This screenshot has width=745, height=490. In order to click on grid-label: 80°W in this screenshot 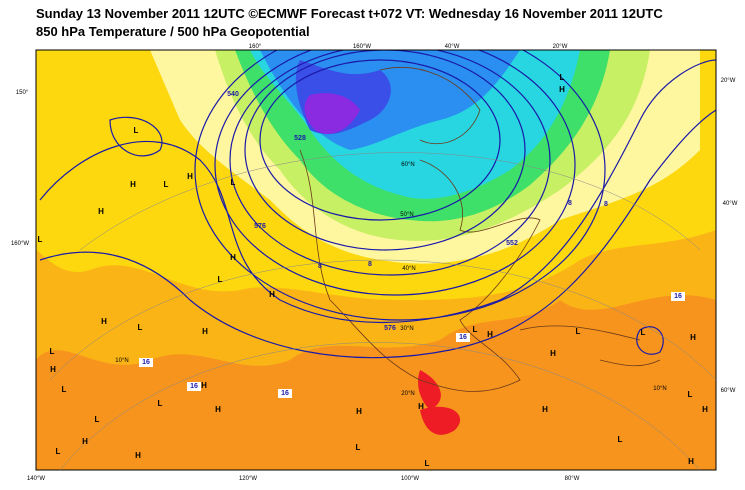, I will do `click(572, 479)`.